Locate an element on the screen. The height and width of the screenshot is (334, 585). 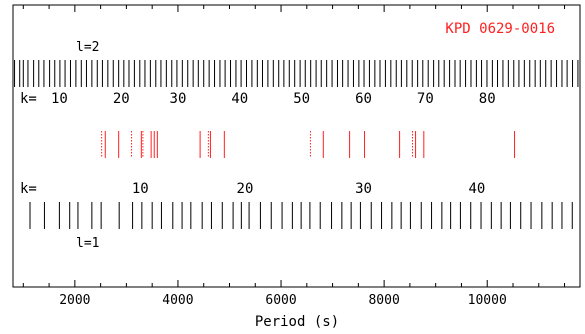
chart-title: KPD 0629-0016 is located at coordinates (500, 29).